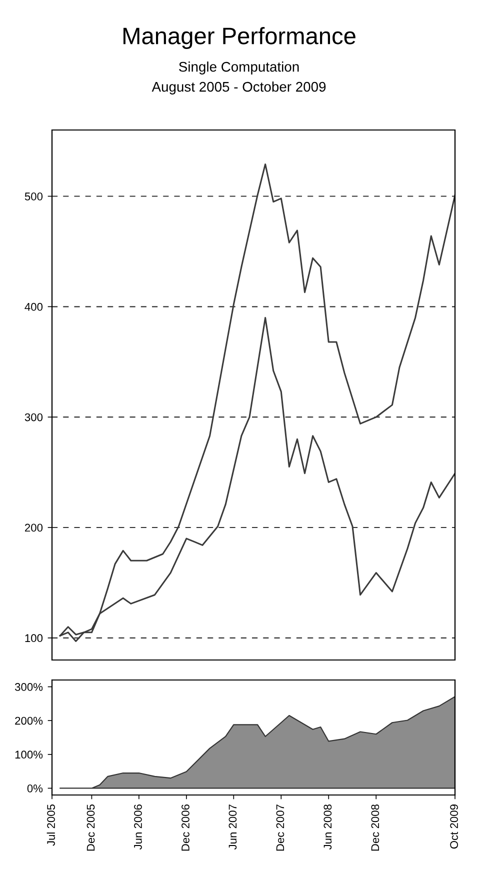 This screenshot has width=478, height=870. I want to click on y-tick-label: 200, so click(33, 528).